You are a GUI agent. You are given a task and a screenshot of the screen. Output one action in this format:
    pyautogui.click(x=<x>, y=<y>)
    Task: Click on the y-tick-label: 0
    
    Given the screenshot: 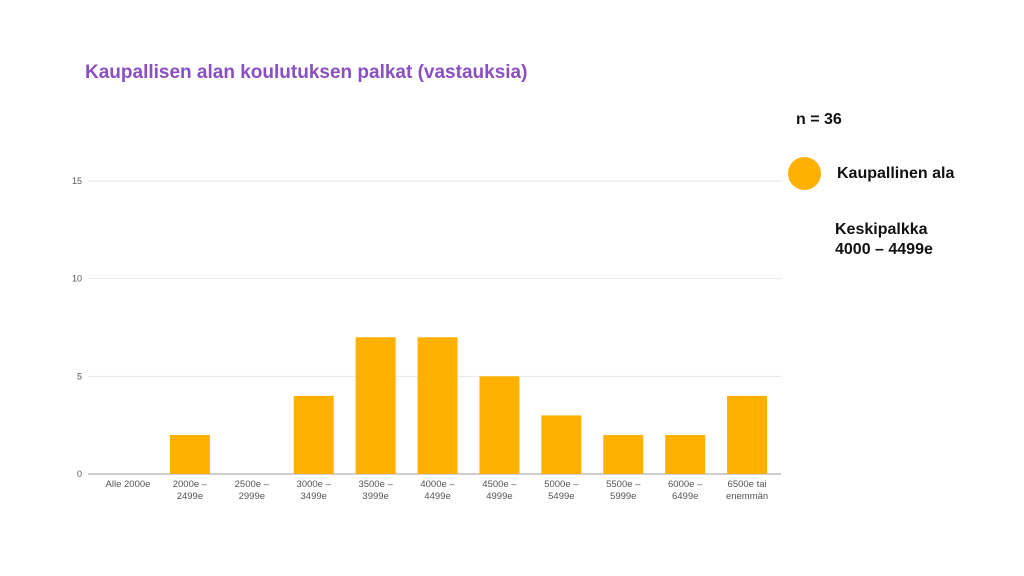 What is the action you would take?
    pyautogui.click(x=79, y=474)
    